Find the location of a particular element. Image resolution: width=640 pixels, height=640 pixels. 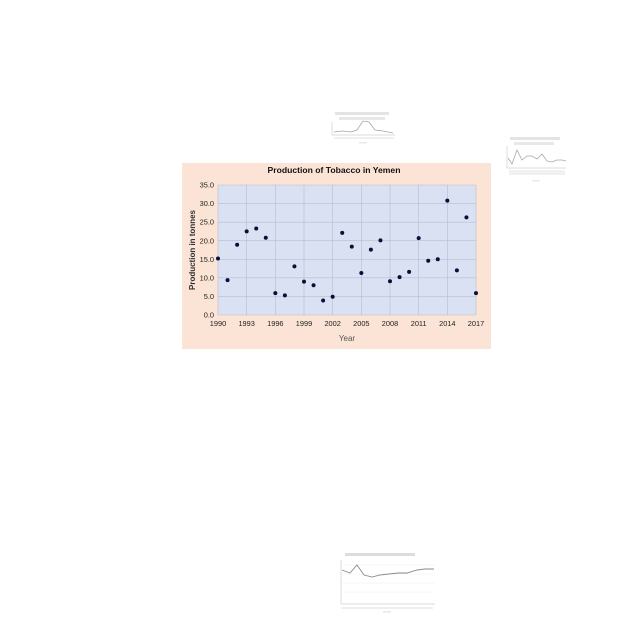

x-tick-label: 2014 is located at coordinates (447, 323).